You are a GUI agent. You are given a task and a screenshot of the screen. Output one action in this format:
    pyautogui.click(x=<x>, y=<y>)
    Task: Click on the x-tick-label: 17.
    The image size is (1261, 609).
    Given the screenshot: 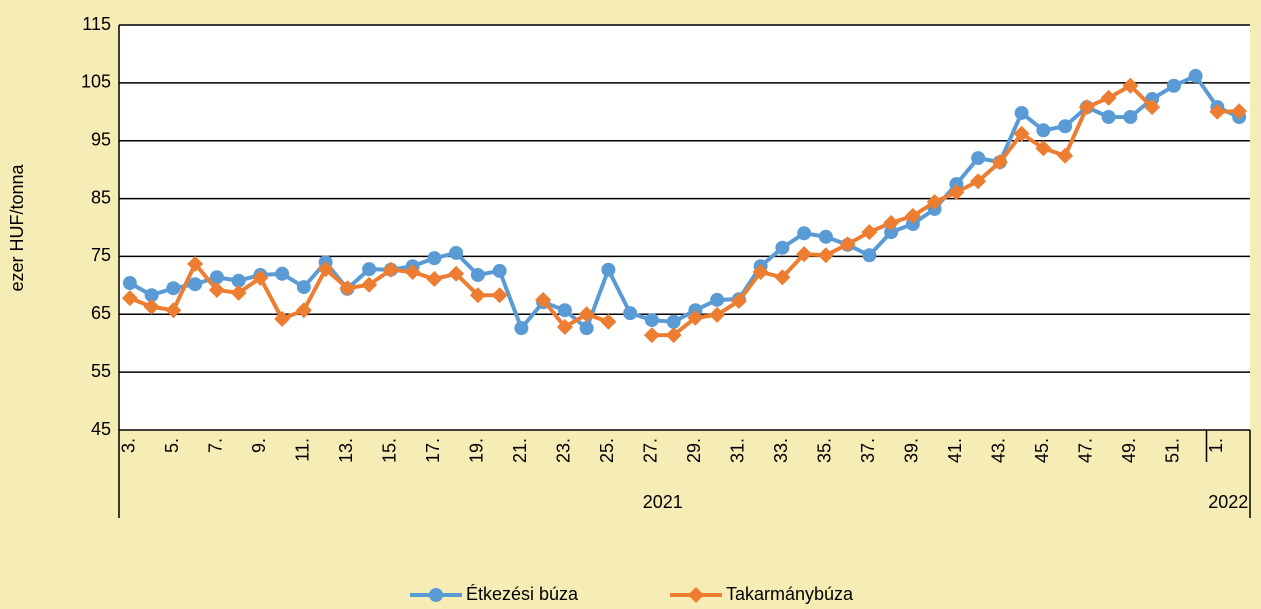 What is the action you would take?
    pyautogui.click(x=433, y=450)
    